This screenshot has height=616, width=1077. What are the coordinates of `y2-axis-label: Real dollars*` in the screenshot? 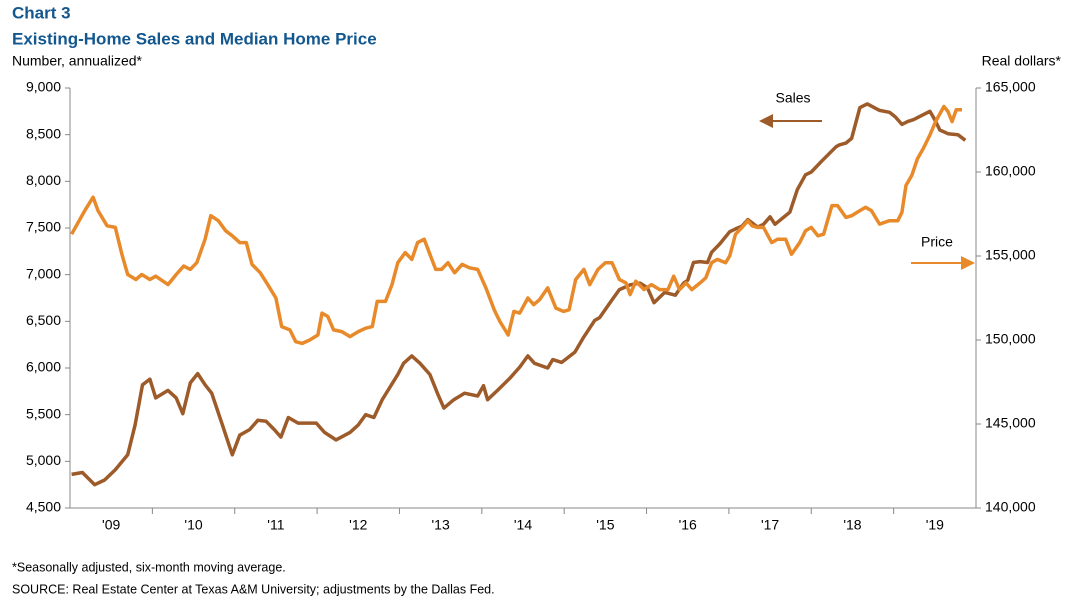 It's located at (1022, 61).